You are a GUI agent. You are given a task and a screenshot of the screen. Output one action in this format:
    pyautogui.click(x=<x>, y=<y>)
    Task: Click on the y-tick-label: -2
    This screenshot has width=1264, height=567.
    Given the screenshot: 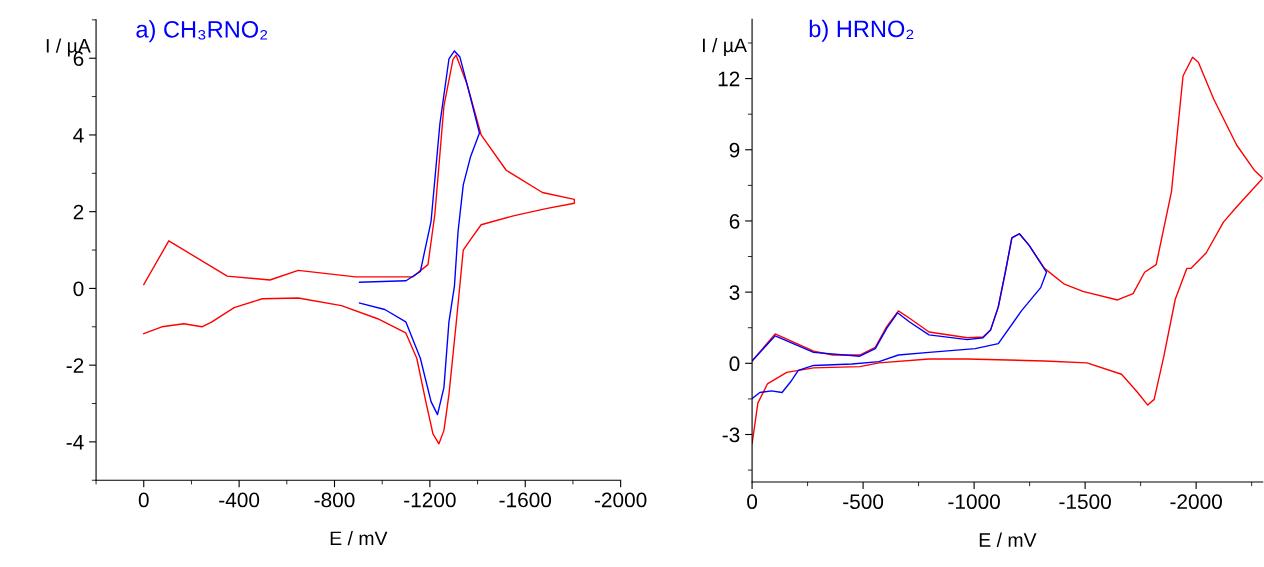 What is the action you would take?
    pyautogui.click(x=75, y=365)
    